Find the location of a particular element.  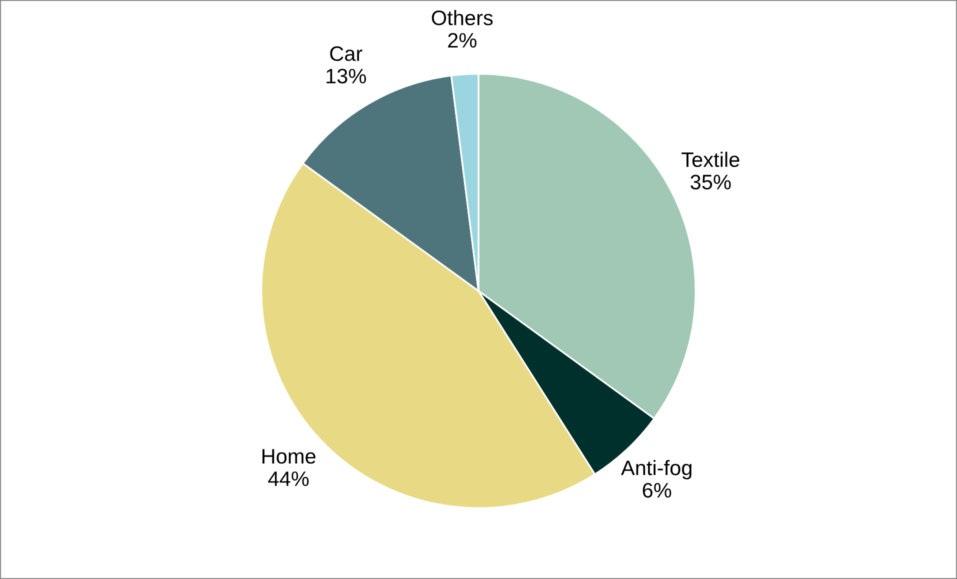

data-label: 44% is located at coordinates (288, 478).